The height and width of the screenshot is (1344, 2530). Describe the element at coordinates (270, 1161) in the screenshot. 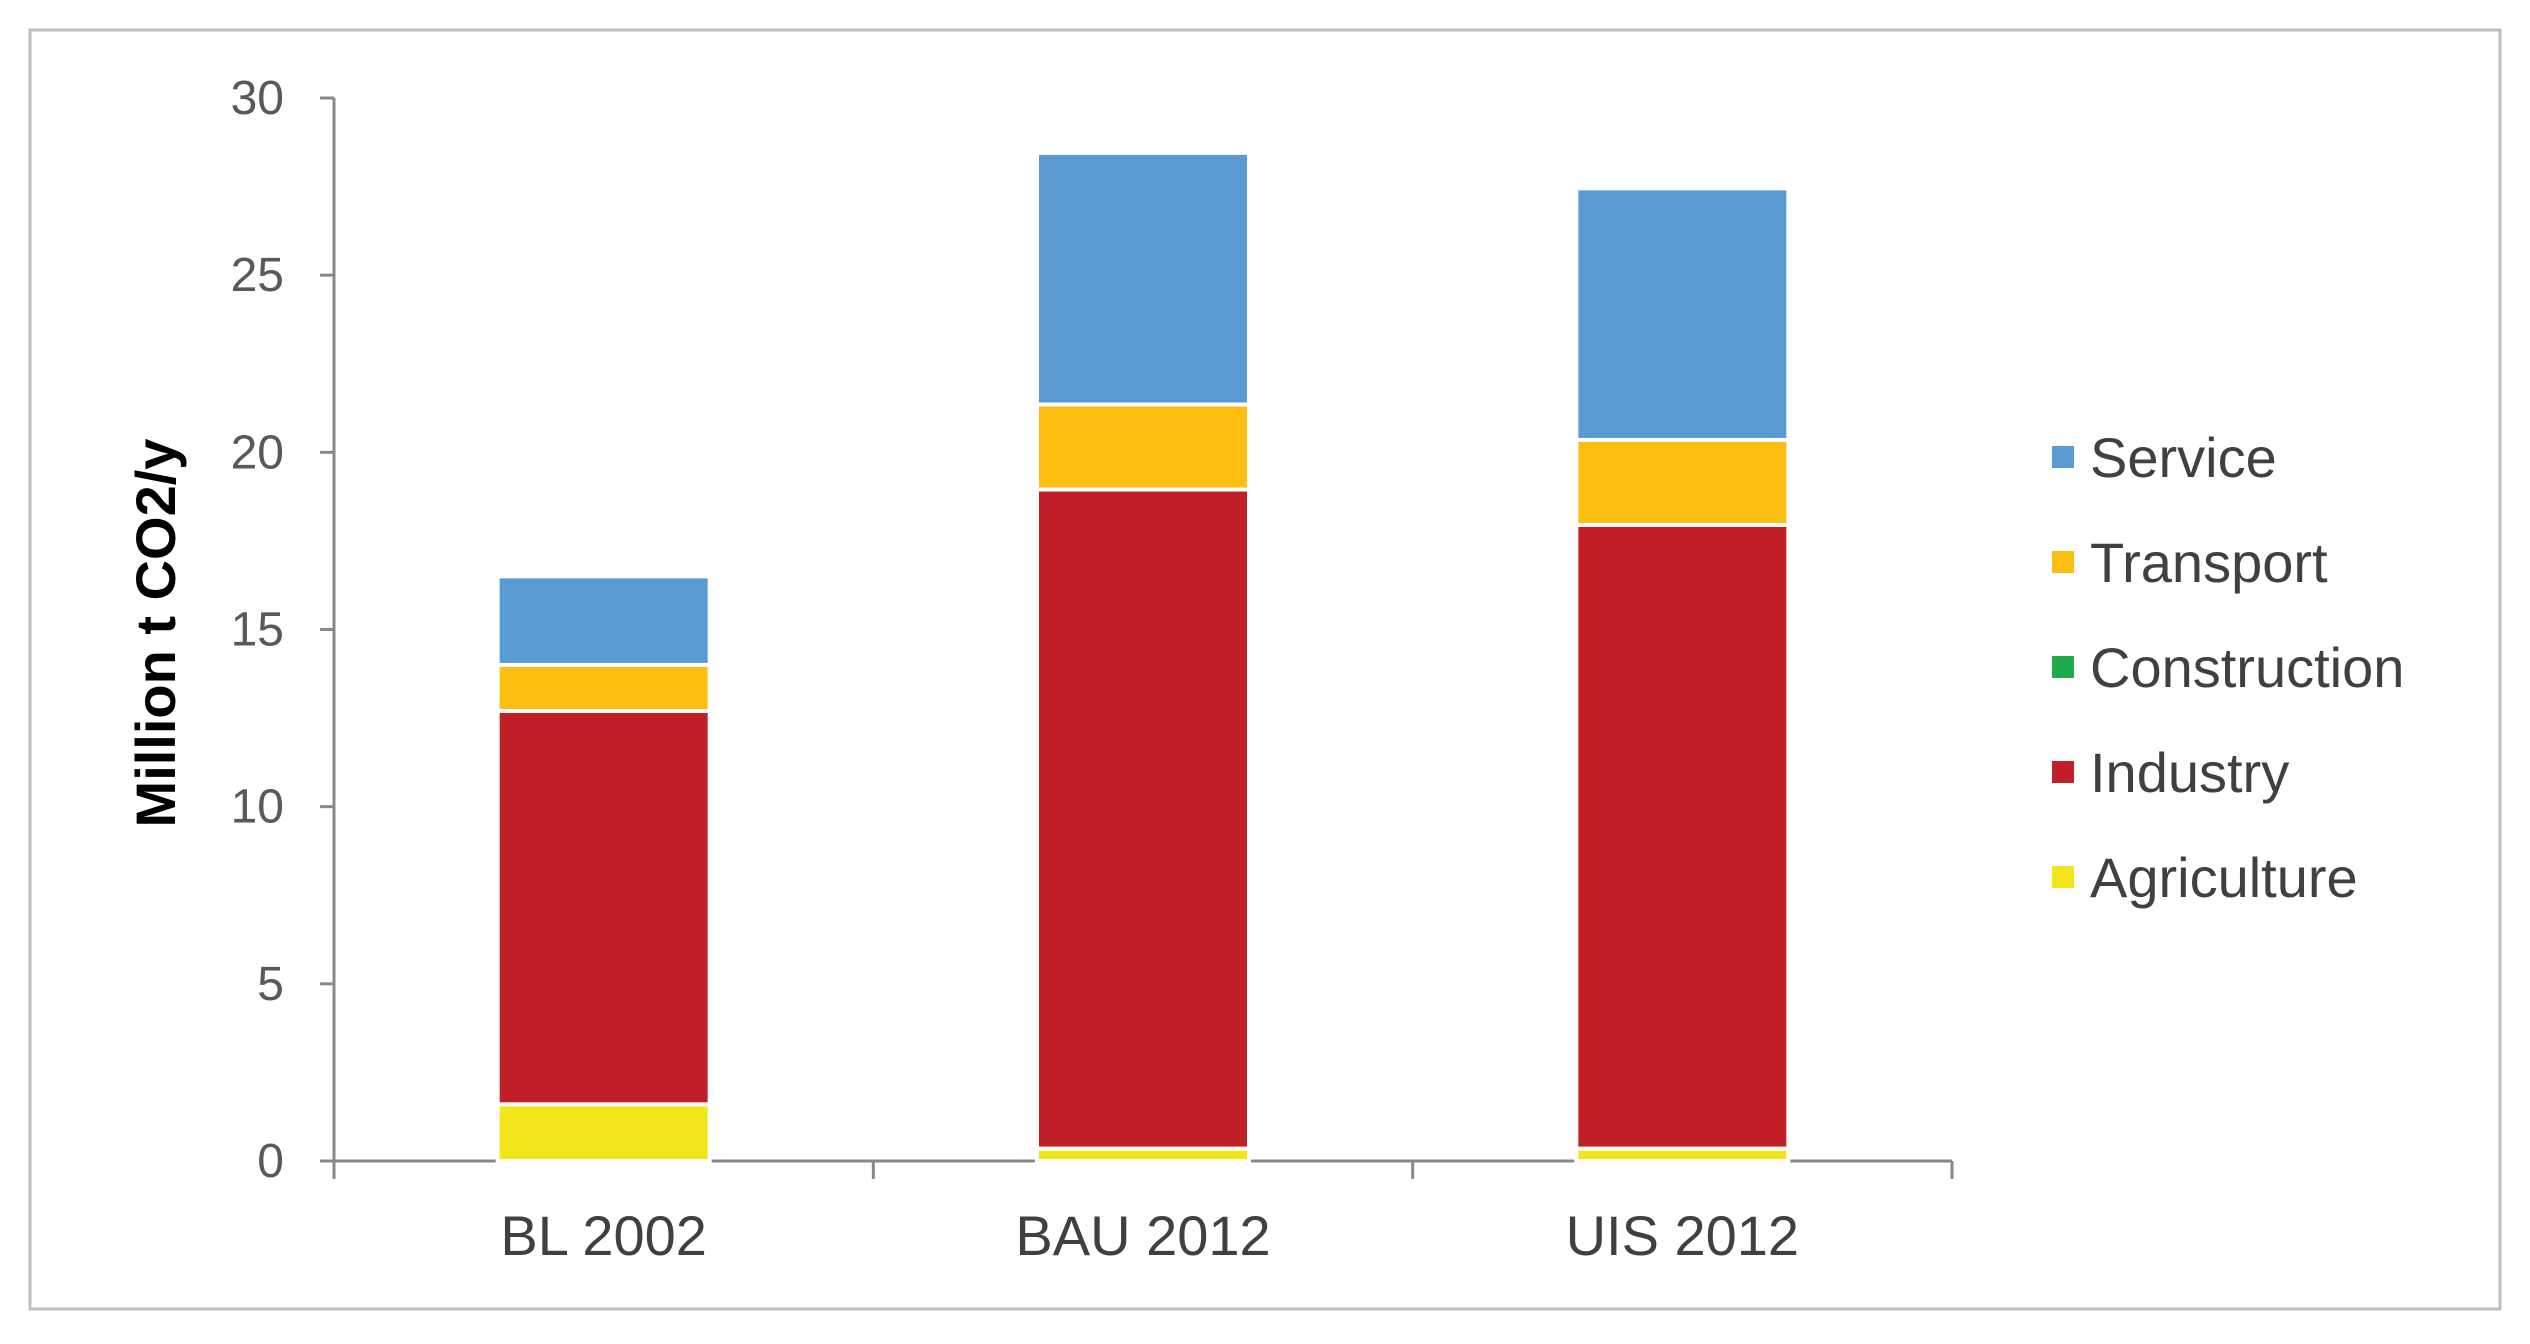

I see `y-tick-label: 0` at that location.